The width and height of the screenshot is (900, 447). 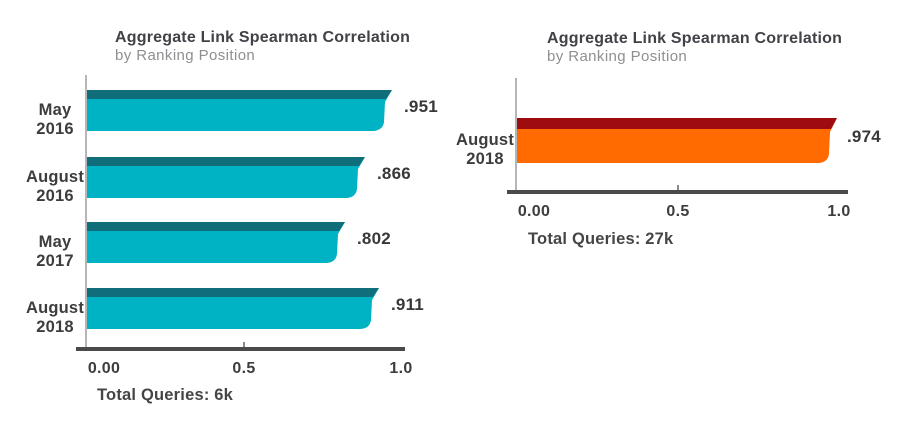 I want to click on value-label-august-2018: .911, so click(x=407, y=304).